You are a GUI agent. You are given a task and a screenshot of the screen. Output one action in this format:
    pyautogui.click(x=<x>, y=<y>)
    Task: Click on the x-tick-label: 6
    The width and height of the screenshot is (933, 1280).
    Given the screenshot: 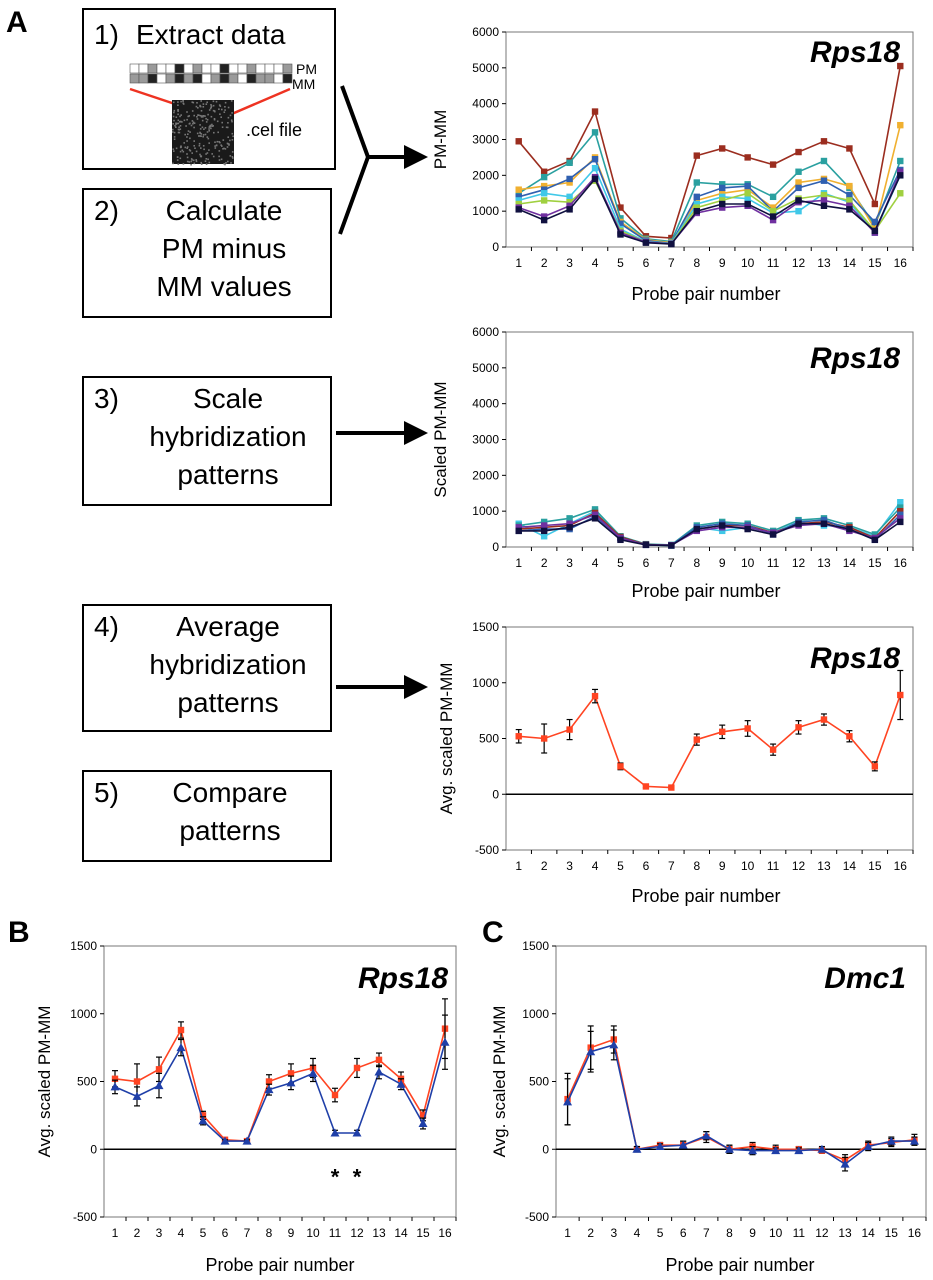 What is the action you would take?
    pyautogui.click(x=225, y=1233)
    